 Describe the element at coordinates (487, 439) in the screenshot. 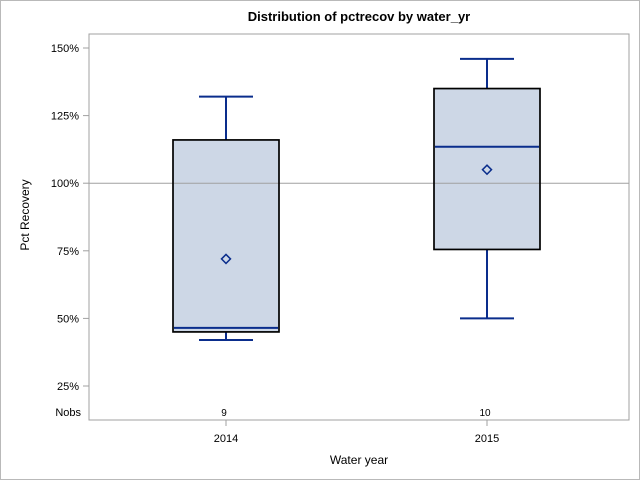

I see `x-tick-label: 2015` at that location.